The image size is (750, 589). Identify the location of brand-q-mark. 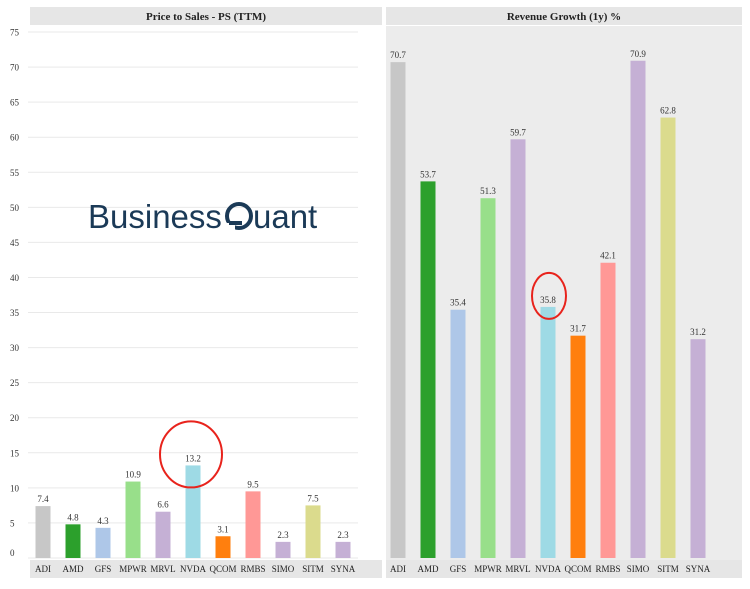
(239, 216).